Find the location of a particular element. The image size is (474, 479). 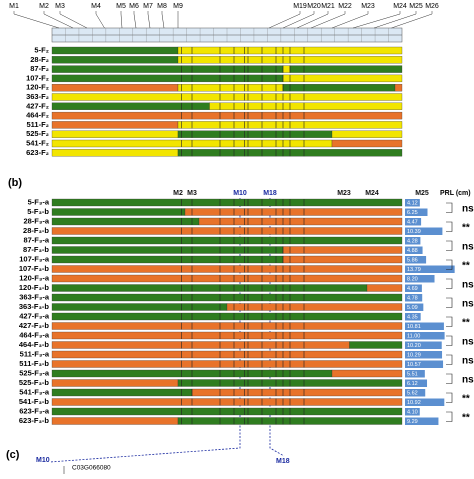

prl-value: 4.47 is located at coordinates (412, 222).